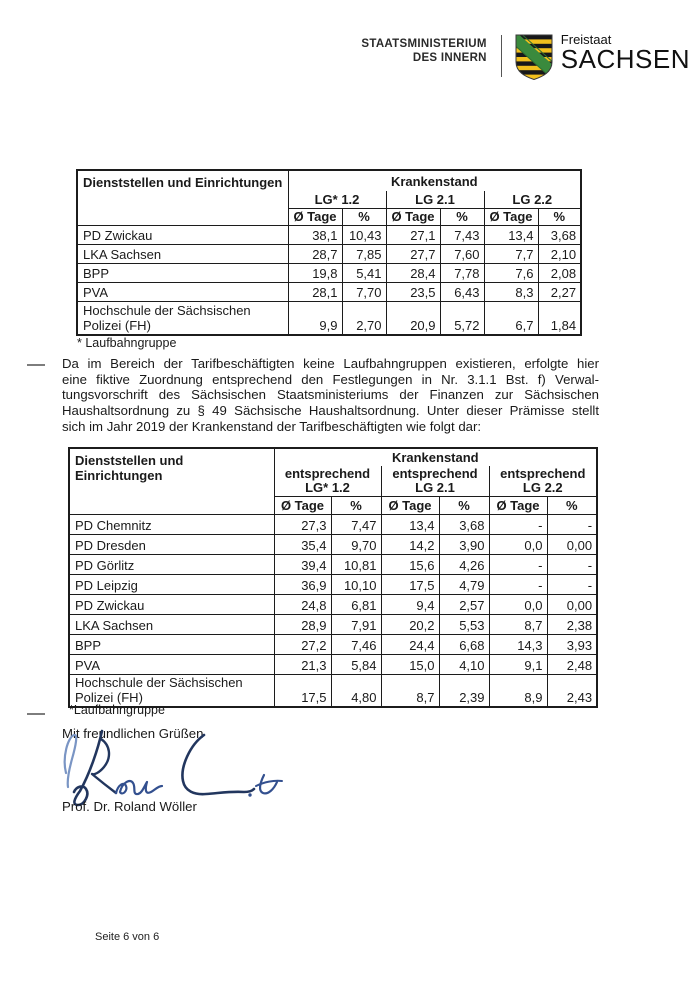 This screenshot has width=700, height=990. Describe the element at coordinates (410, 664) in the screenshot. I see `value-cell: 15,0` at that location.